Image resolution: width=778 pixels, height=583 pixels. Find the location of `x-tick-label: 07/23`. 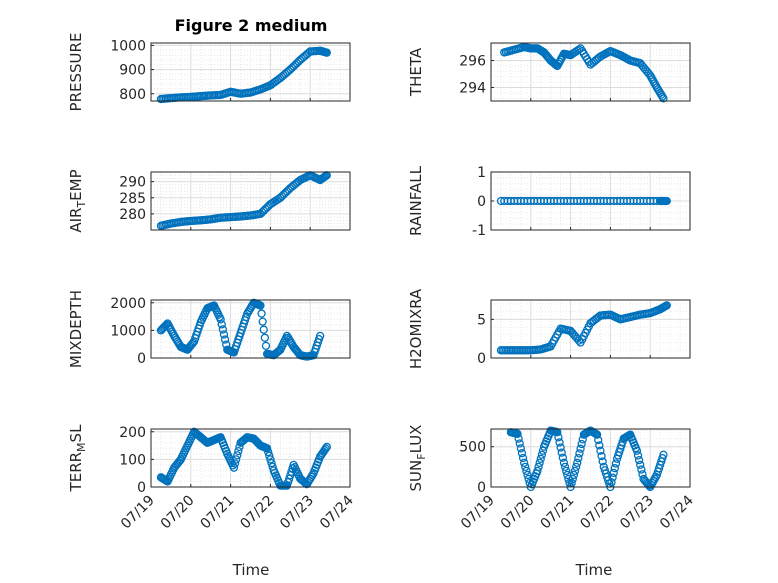

x-tick-label: 07/23 is located at coordinates (297, 513).